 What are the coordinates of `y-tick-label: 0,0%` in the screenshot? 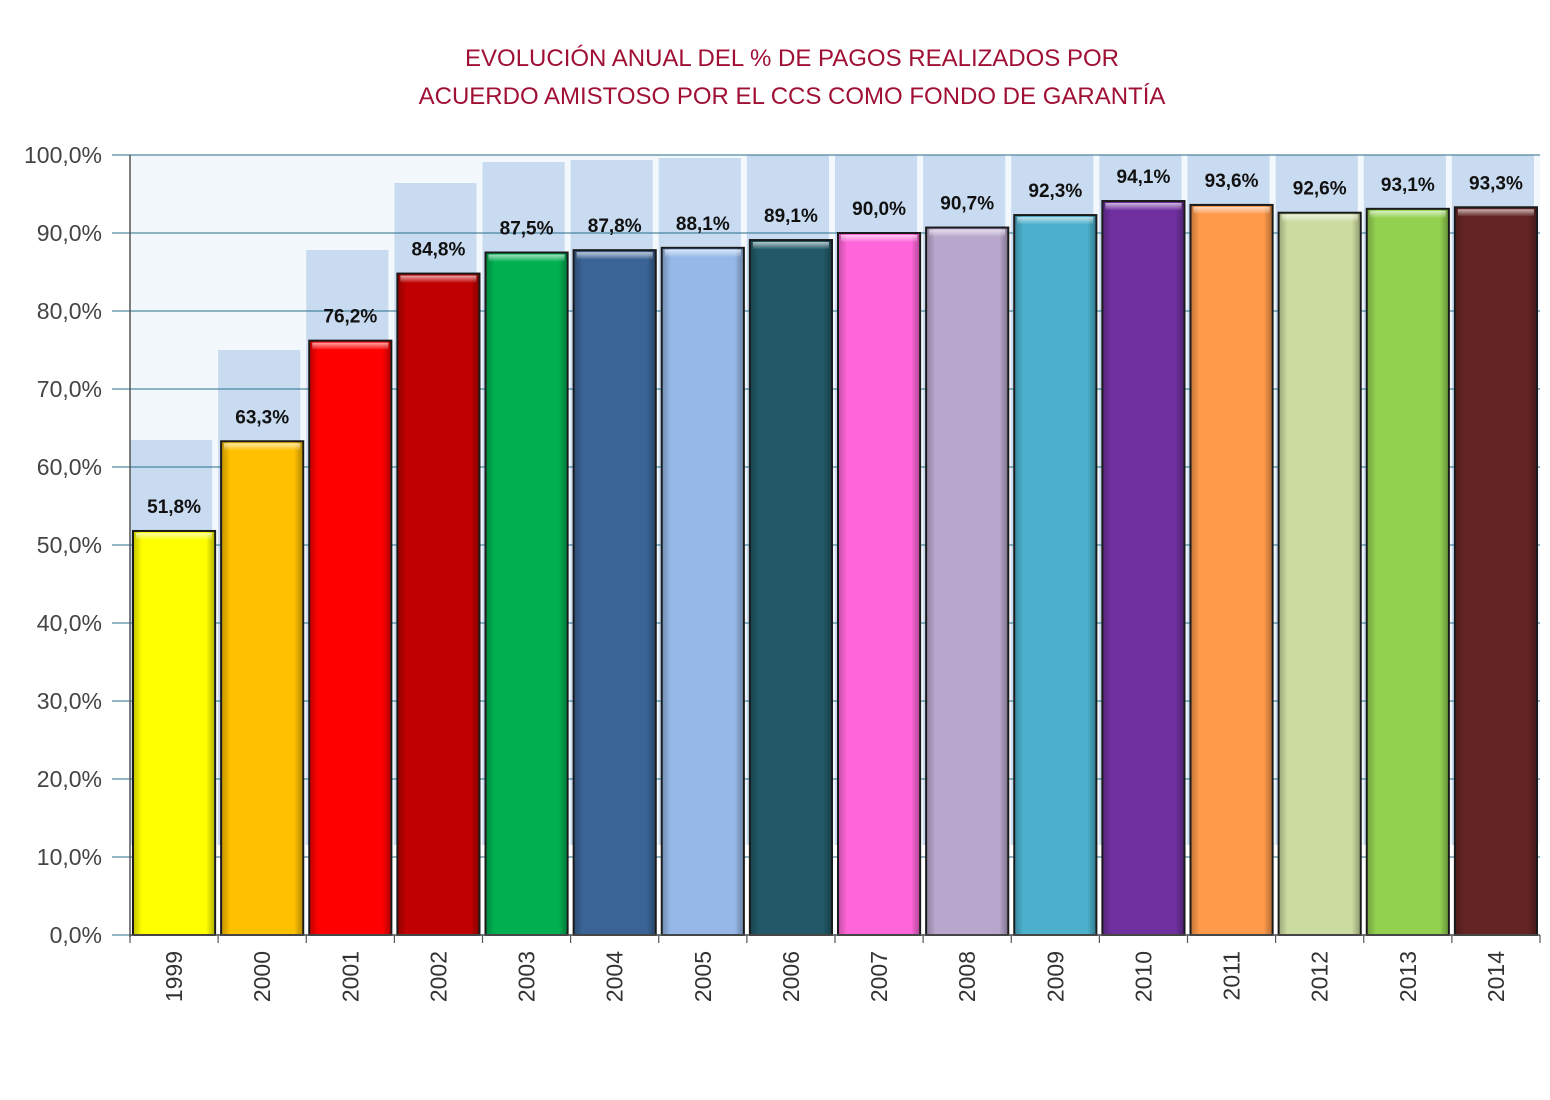 It's located at (76, 935).